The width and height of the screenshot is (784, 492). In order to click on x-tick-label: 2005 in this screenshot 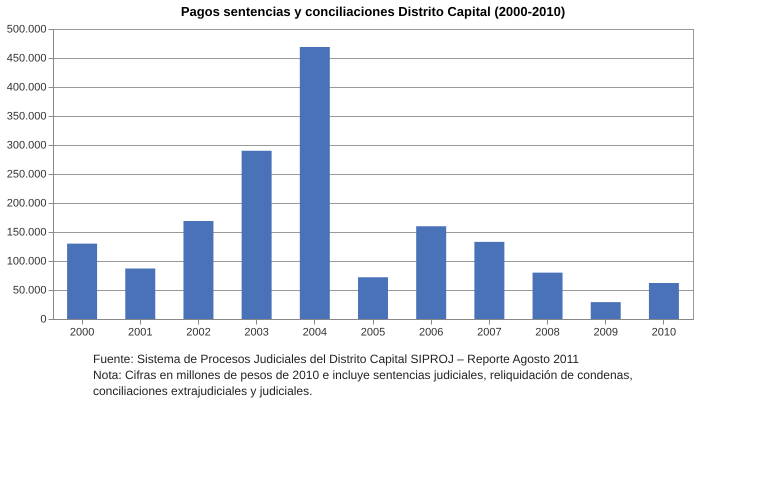, I will do `click(373, 332)`.